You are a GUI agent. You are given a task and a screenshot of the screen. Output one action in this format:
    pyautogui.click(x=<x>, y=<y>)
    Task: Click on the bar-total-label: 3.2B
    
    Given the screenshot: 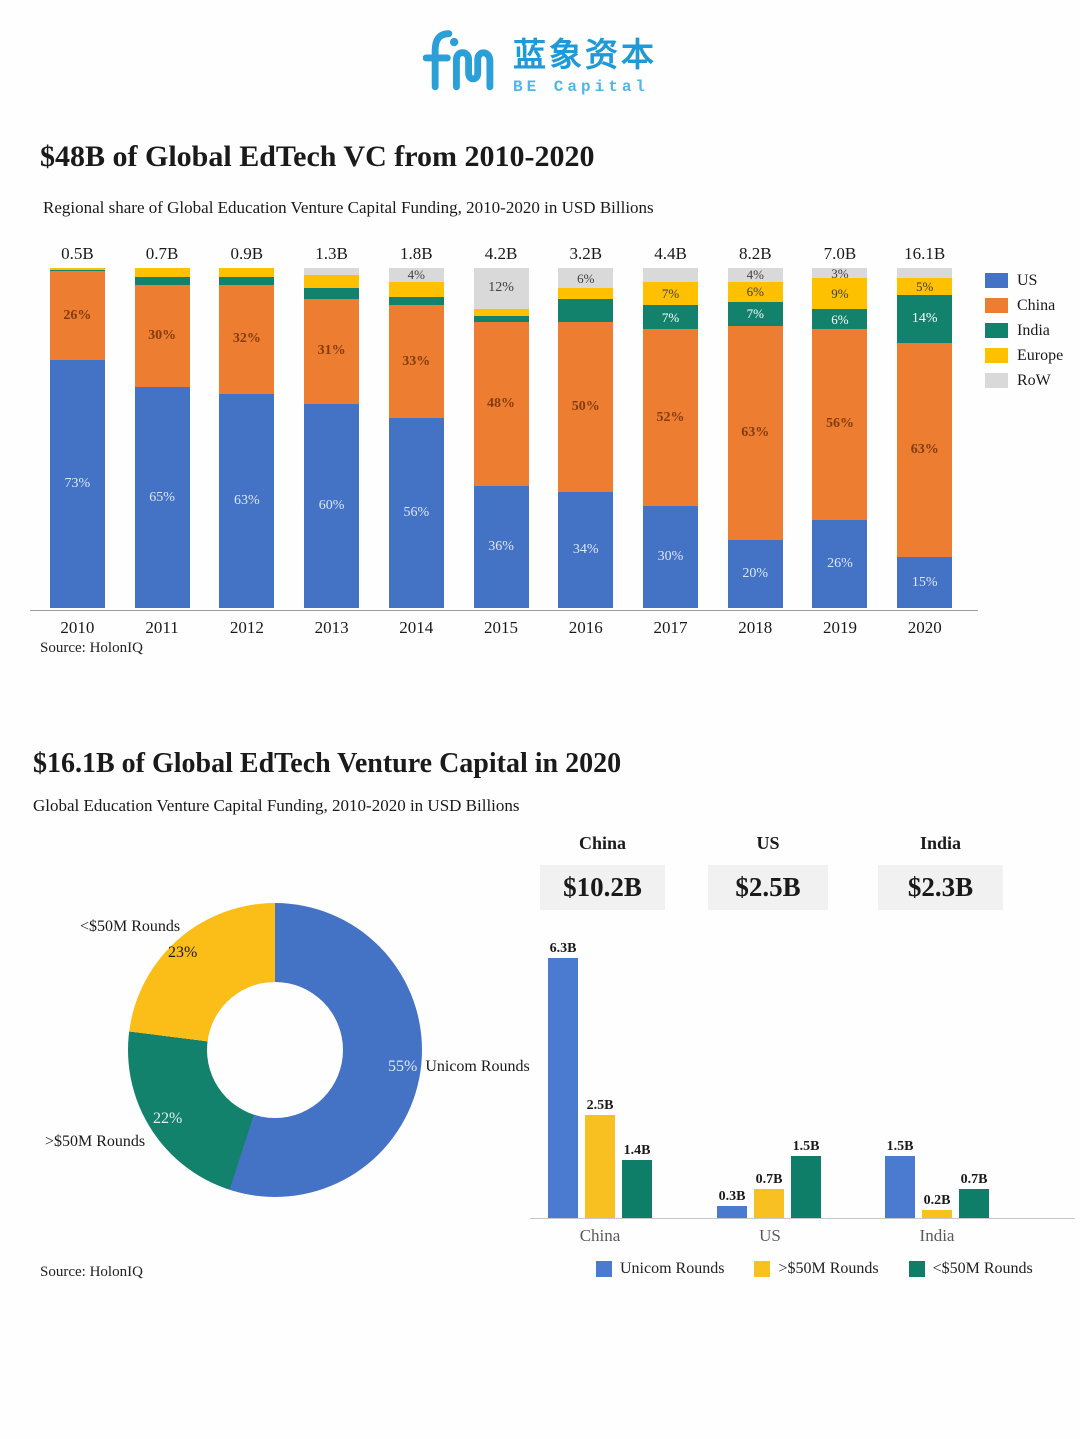 What is the action you would take?
    pyautogui.click(x=586, y=253)
    